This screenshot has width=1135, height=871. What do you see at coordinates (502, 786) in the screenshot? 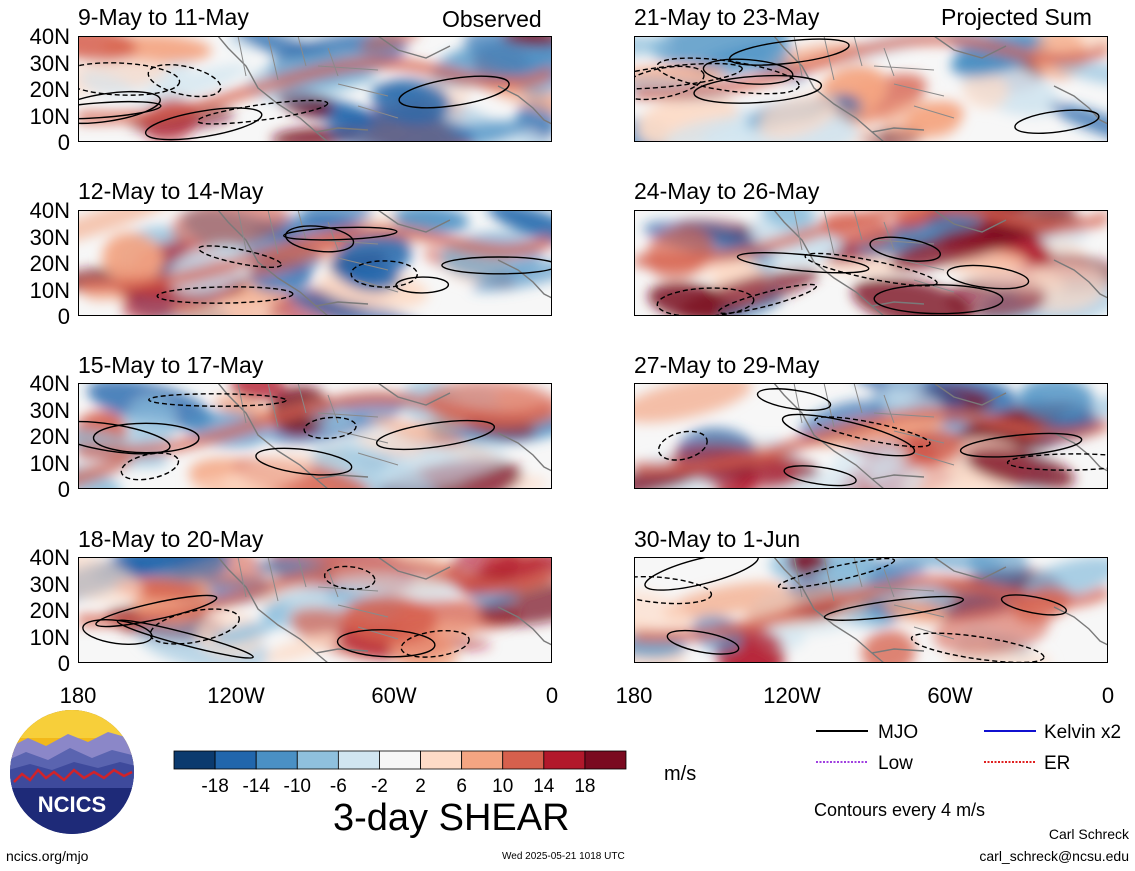
I see `colorbar-tick-7: 10` at bounding box center [502, 786].